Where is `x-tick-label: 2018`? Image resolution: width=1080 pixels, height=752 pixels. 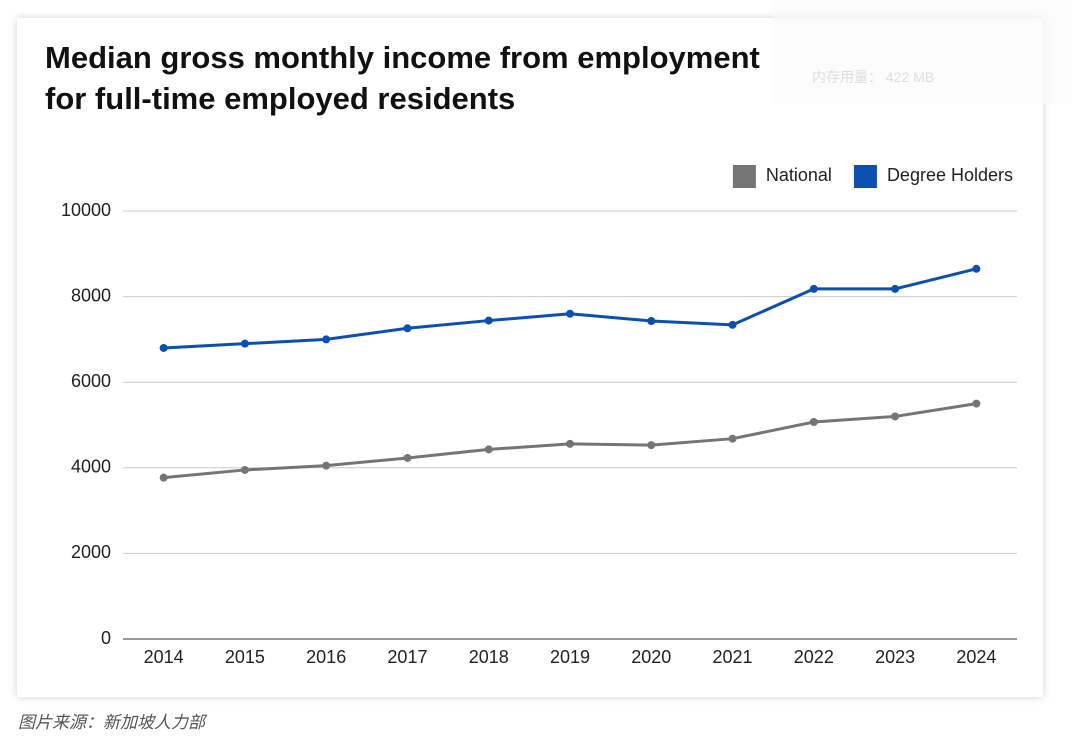 x-tick-label: 2018 is located at coordinates (489, 657).